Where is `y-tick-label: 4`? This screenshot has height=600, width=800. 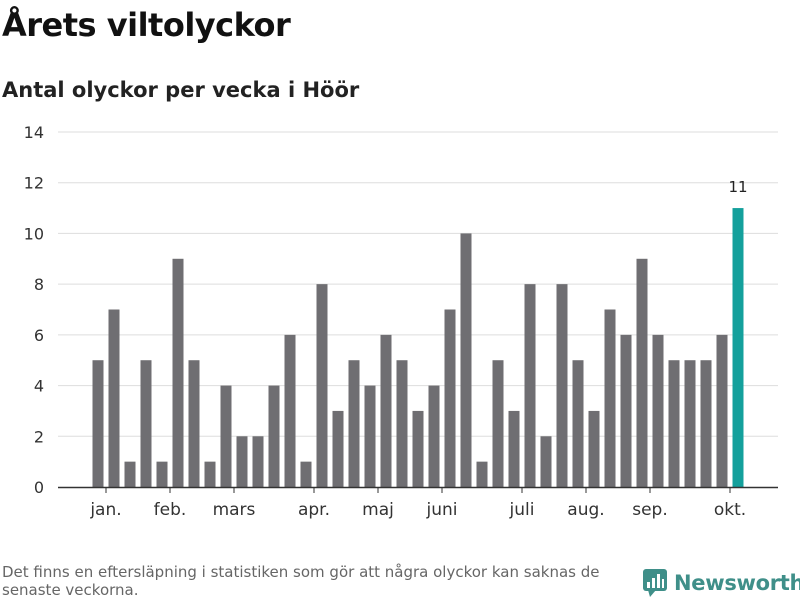 y-tick-label: 4 is located at coordinates (39, 386).